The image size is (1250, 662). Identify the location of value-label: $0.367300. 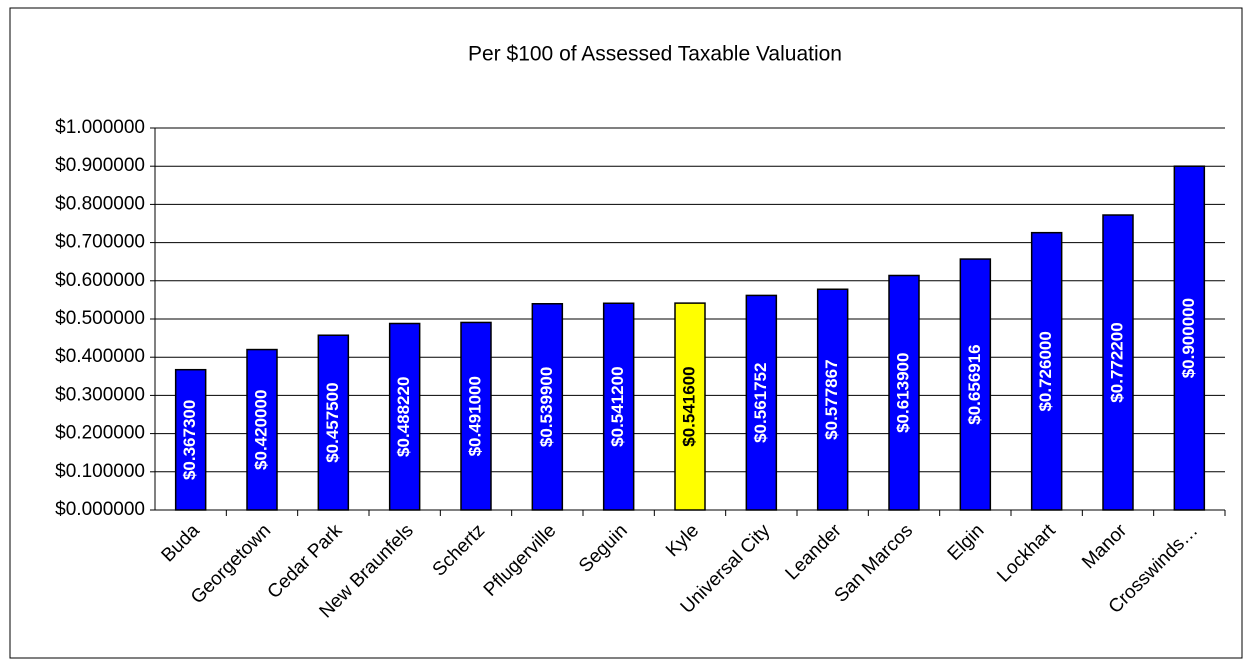
(189, 440).